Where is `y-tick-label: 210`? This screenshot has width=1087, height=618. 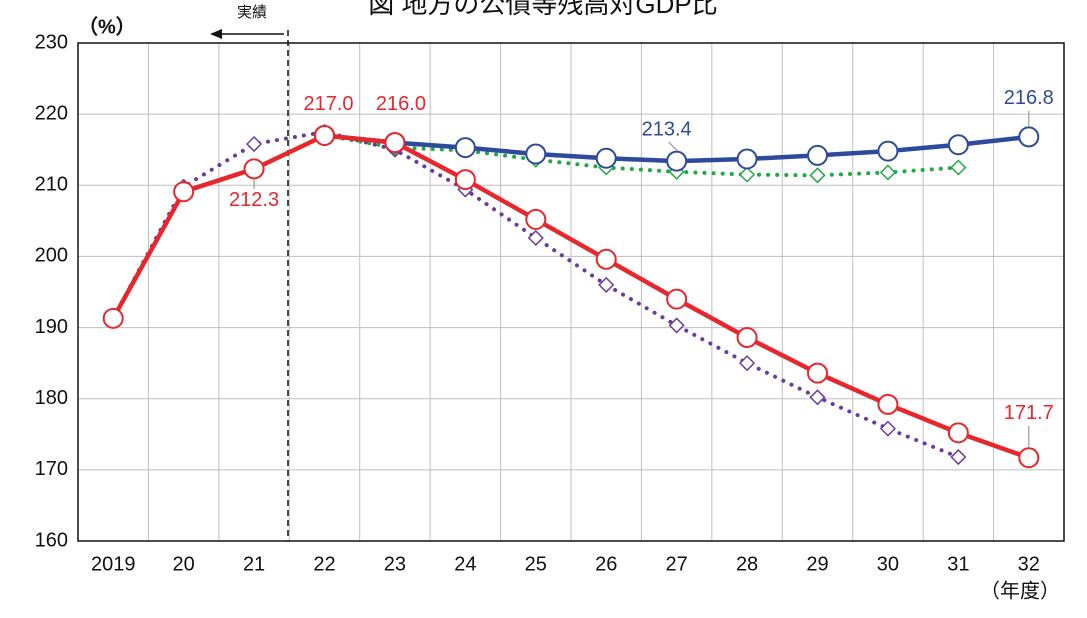 y-tick-label: 210 is located at coordinates (51, 185).